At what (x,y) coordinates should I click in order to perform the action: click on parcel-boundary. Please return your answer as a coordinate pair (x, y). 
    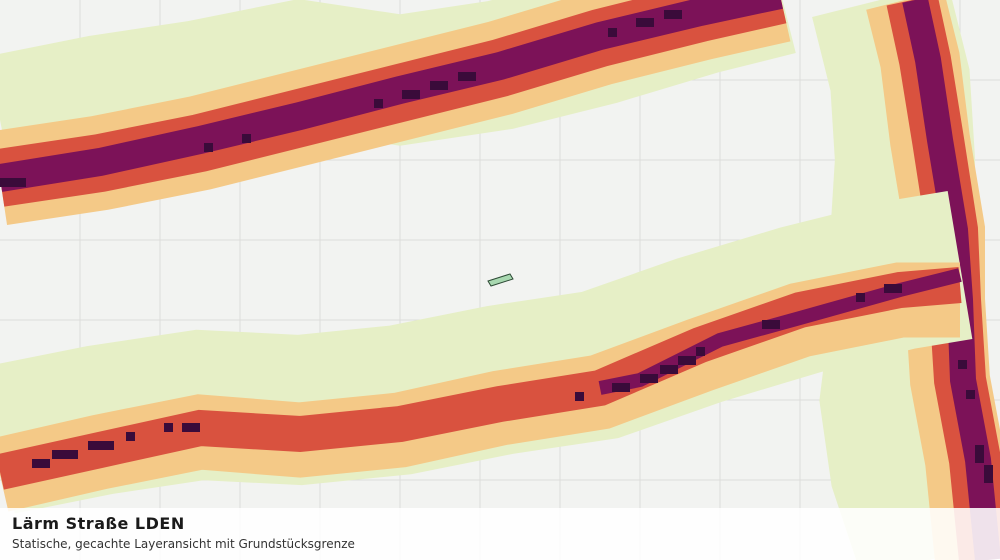
    Looking at the image, I should click on (500, 280).